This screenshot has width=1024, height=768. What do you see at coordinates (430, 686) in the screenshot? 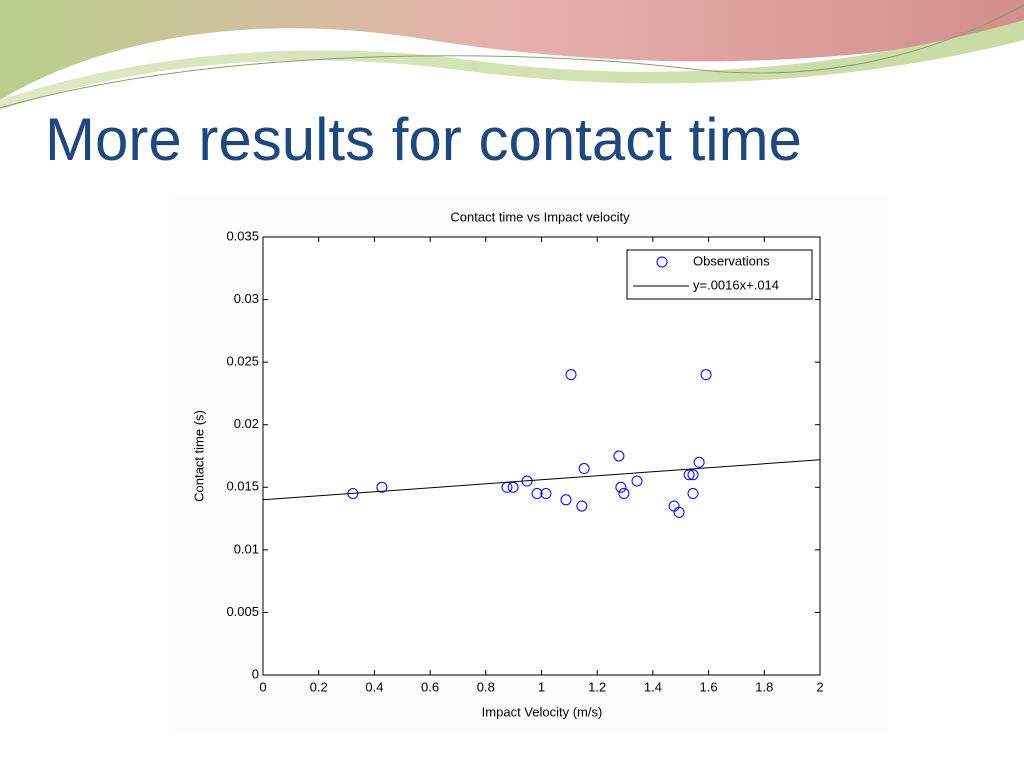
I see `x-tick-label: 0.6` at bounding box center [430, 686].